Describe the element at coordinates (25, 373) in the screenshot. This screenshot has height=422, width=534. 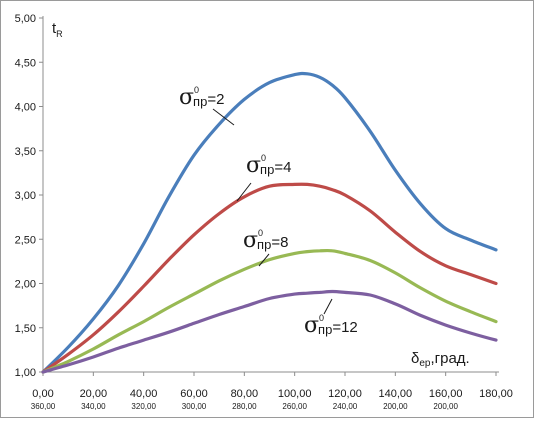
I see `y-tick-label: 1,00` at that location.